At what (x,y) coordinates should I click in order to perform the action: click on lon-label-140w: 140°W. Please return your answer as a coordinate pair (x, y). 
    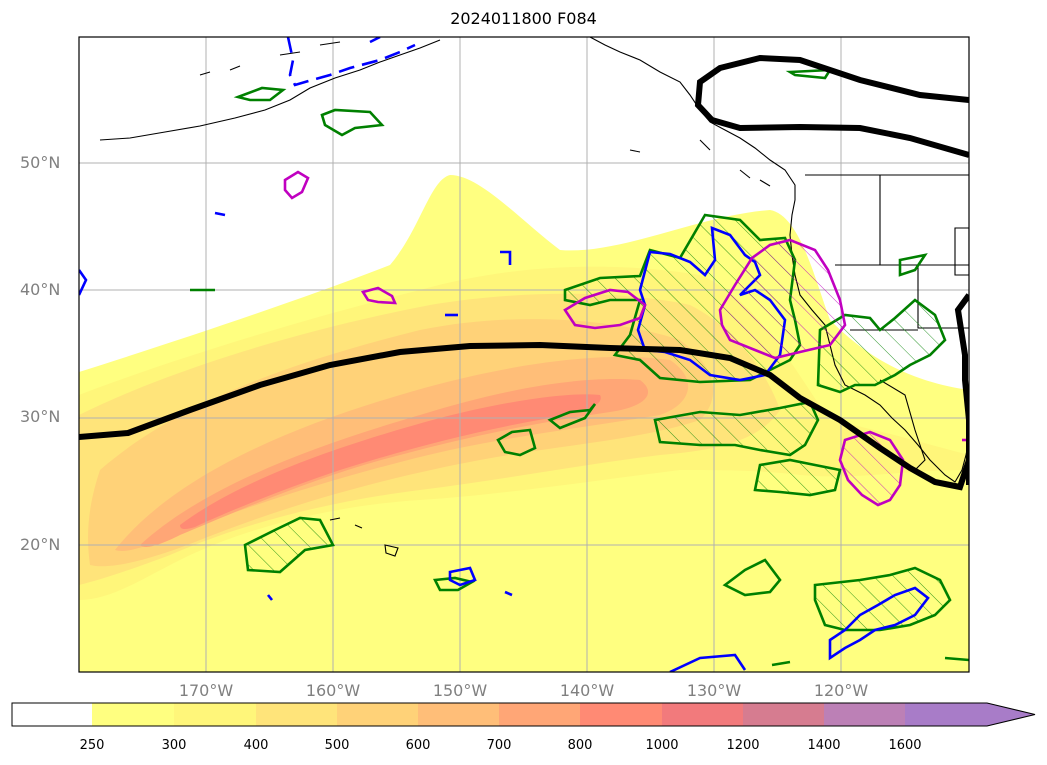
    Looking at the image, I should click on (587, 690).